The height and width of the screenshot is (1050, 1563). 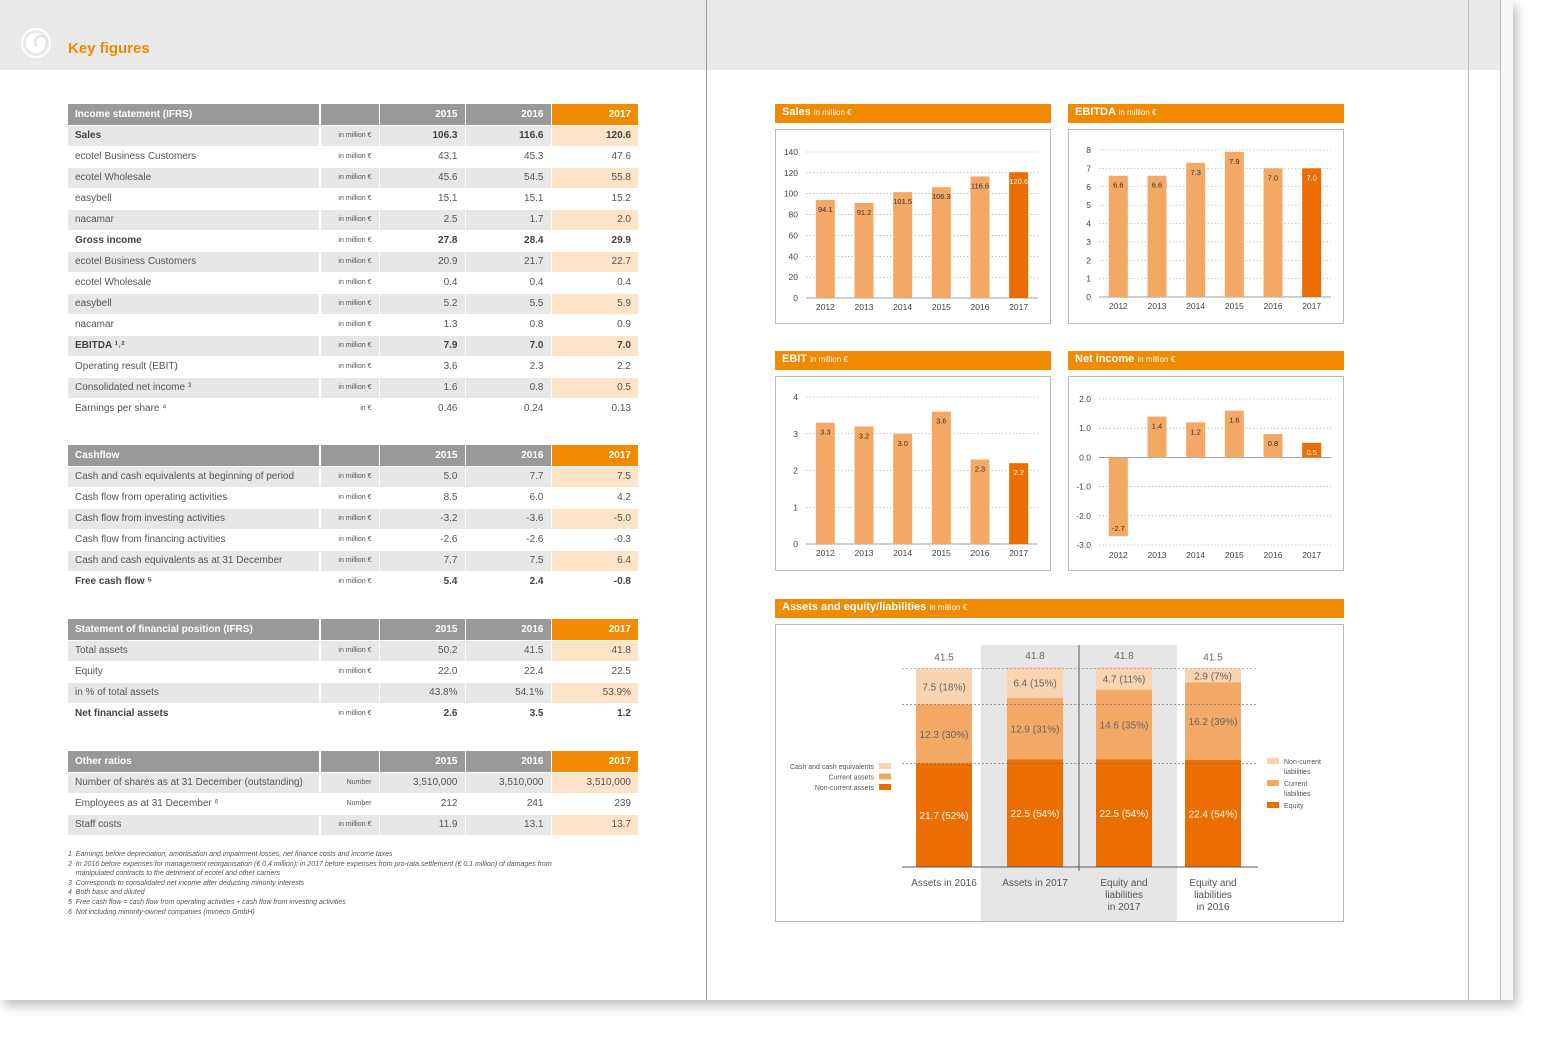 What do you see at coordinates (422, 582) in the screenshot?
I see `row-value: 5.4` at bounding box center [422, 582].